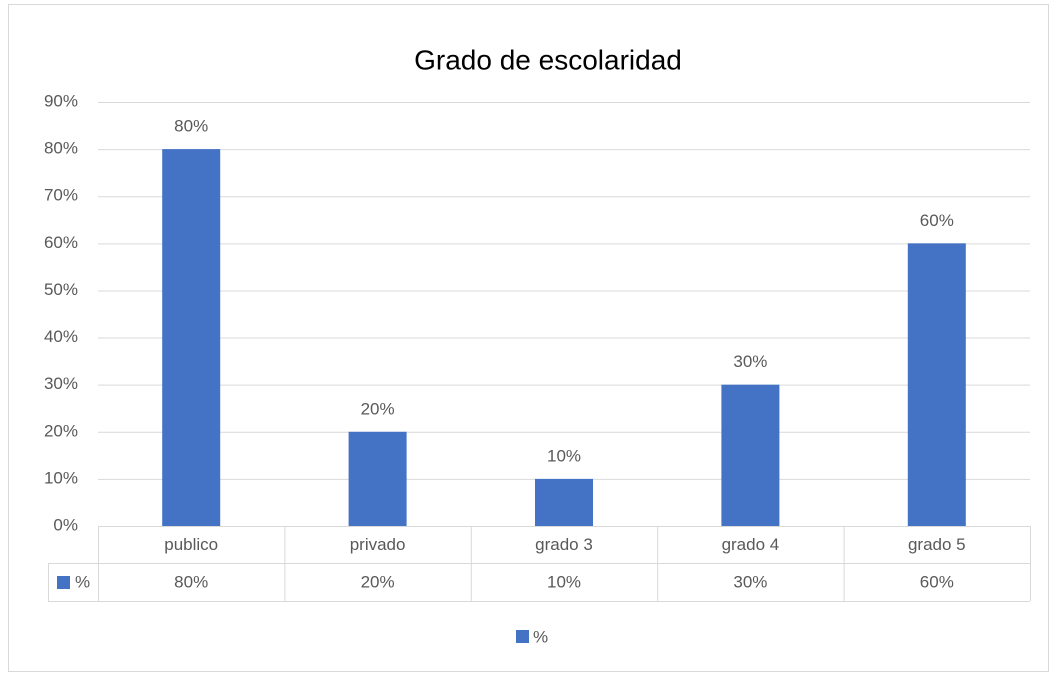 Image resolution: width=1058 pixels, height=677 pixels. What do you see at coordinates (61, 100) in the screenshot?
I see `y-tick-label: 90%` at bounding box center [61, 100].